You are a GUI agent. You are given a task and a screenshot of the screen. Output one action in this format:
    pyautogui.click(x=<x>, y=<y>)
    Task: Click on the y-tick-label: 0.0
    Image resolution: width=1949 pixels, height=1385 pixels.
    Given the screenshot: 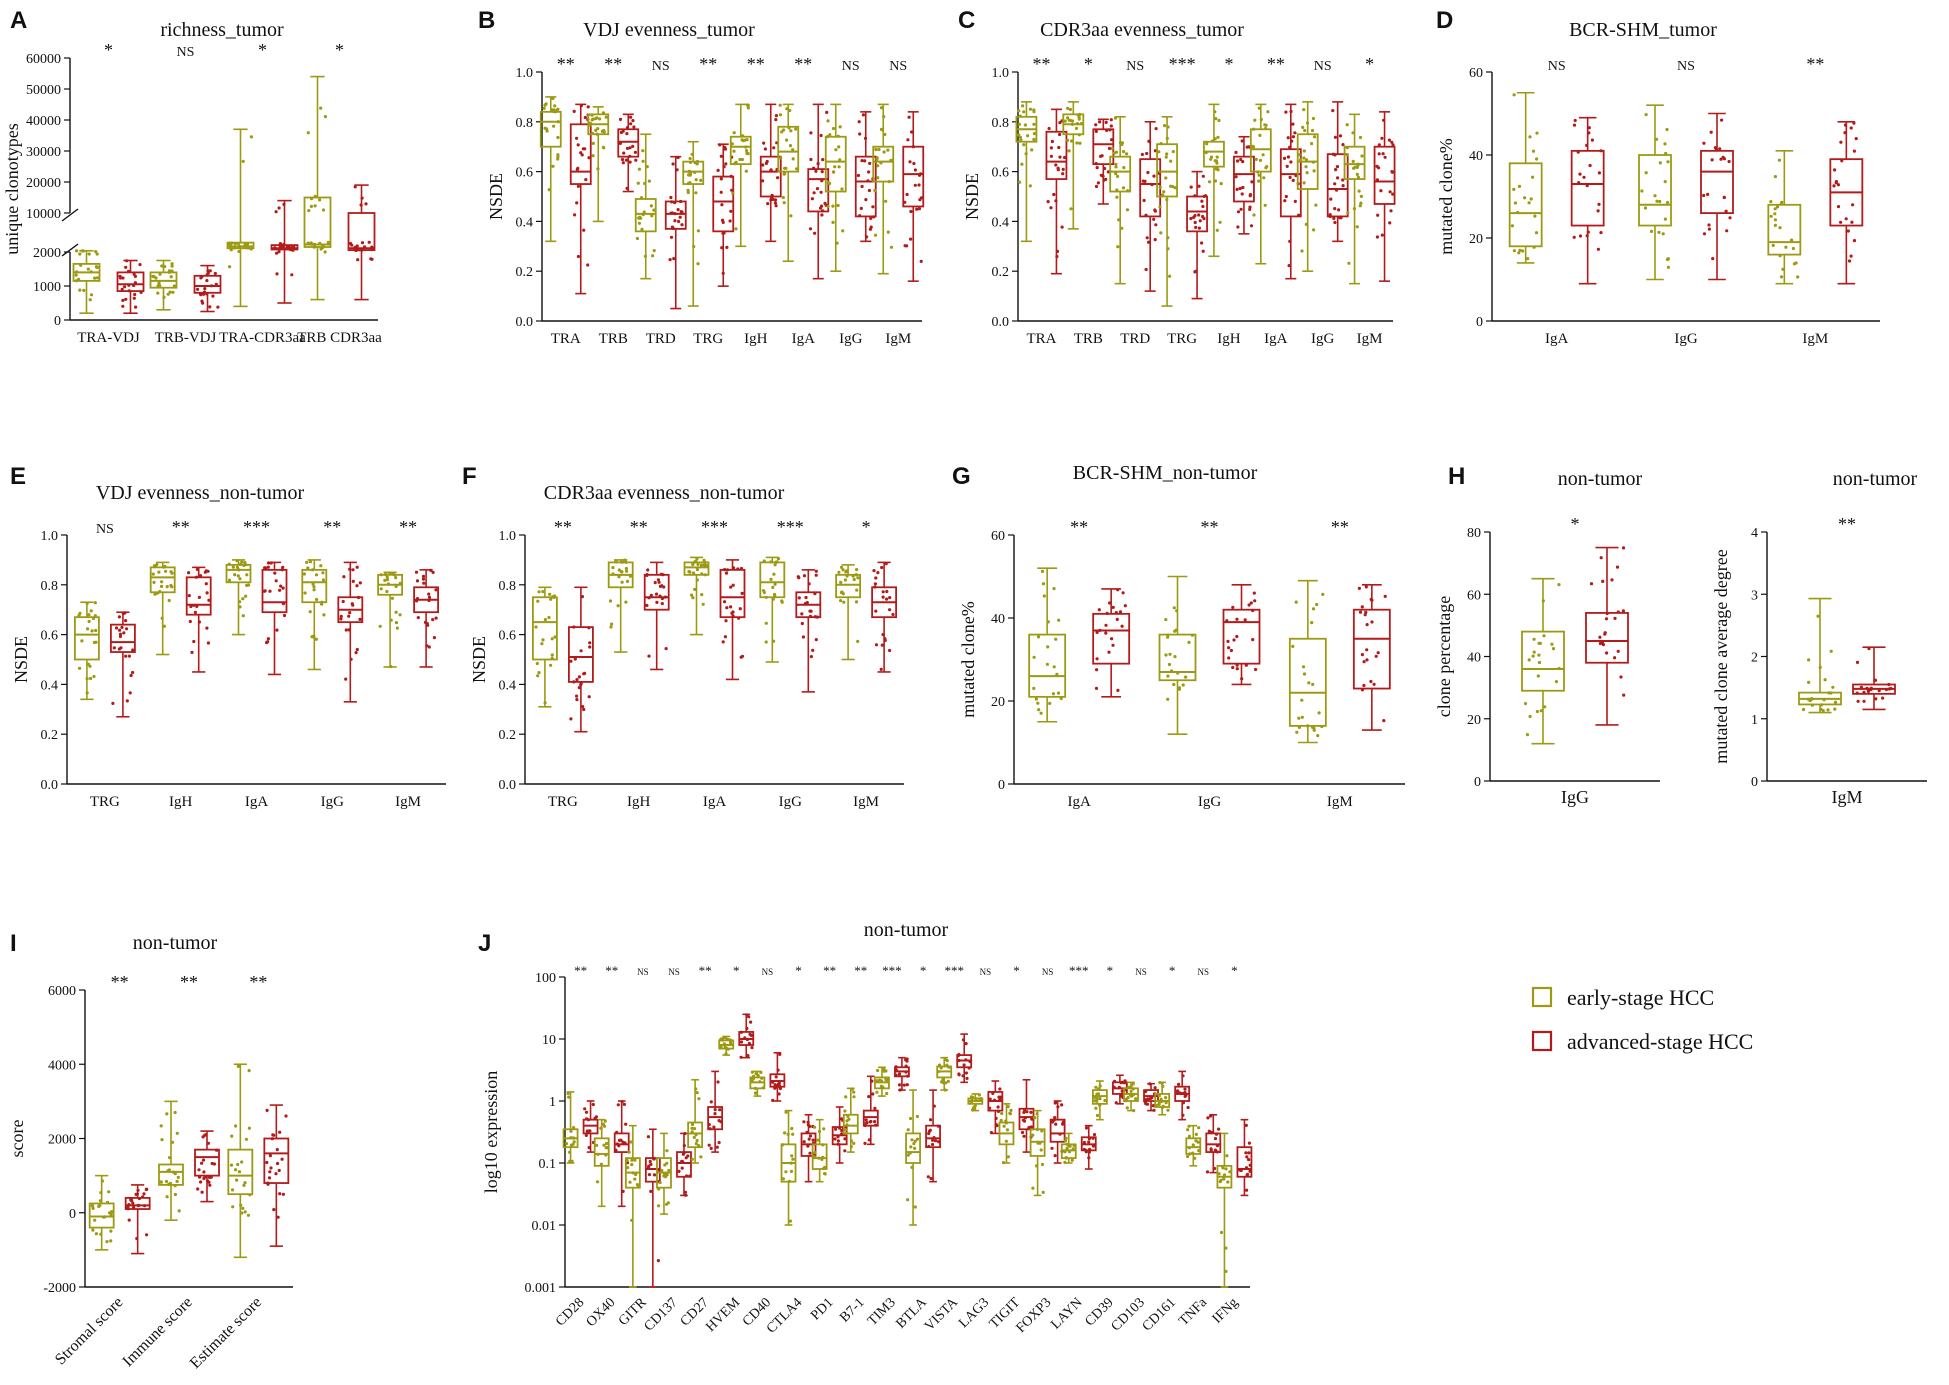 What is the action you would take?
    pyautogui.click(x=525, y=322)
    